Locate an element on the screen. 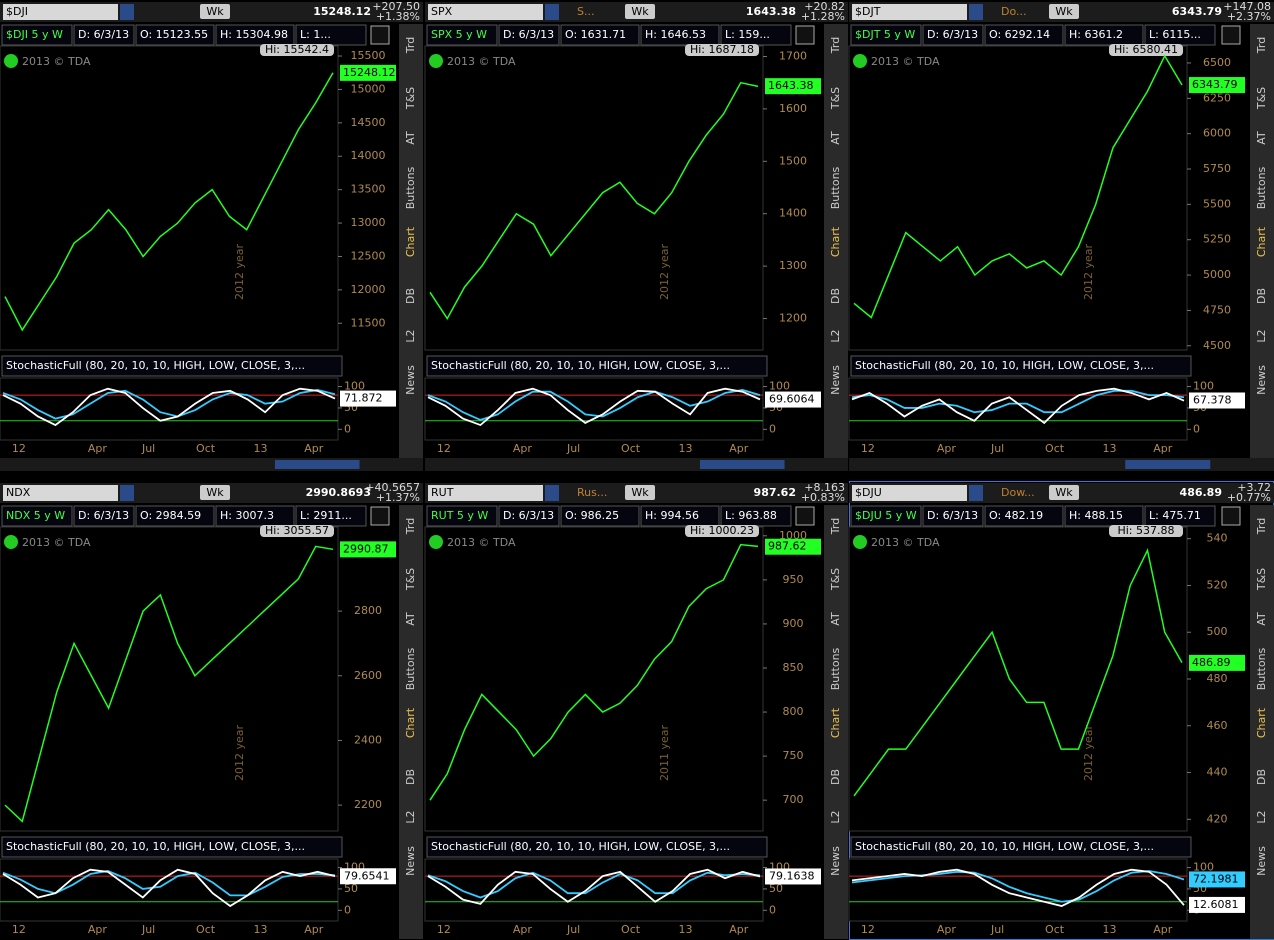  symbol-input: $DJT is located at coordinates (868, 11).